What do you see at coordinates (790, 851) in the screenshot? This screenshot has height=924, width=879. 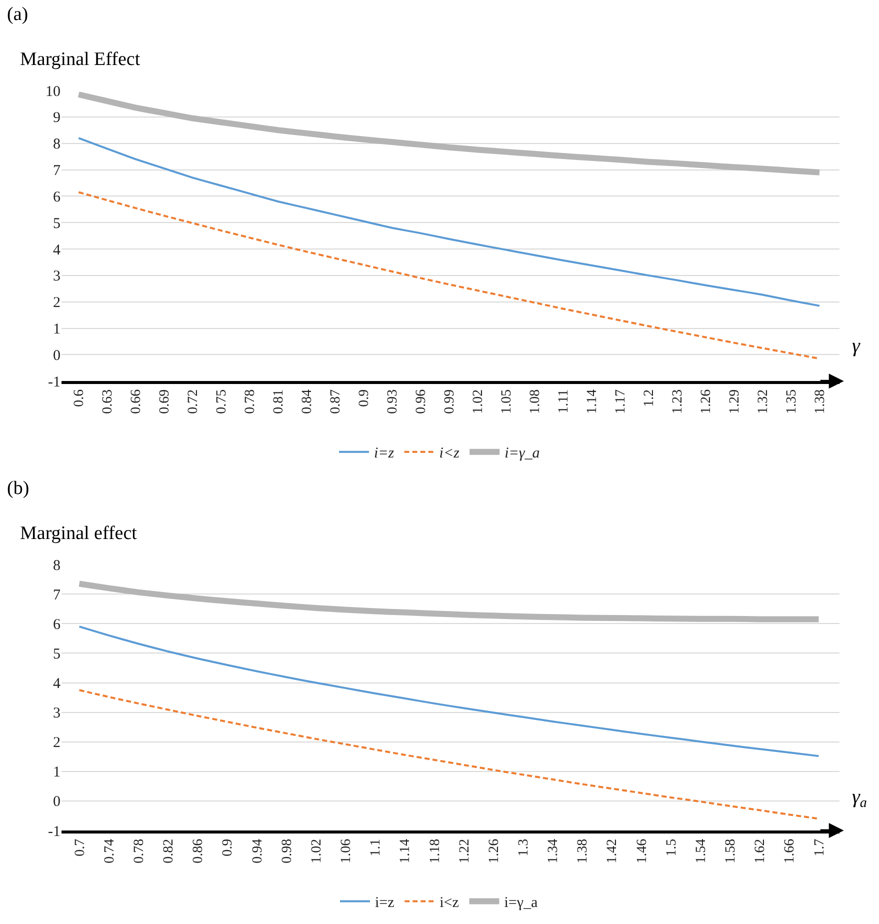 I see `x-tick-label: 1.66` at bounding box center [790, 851].